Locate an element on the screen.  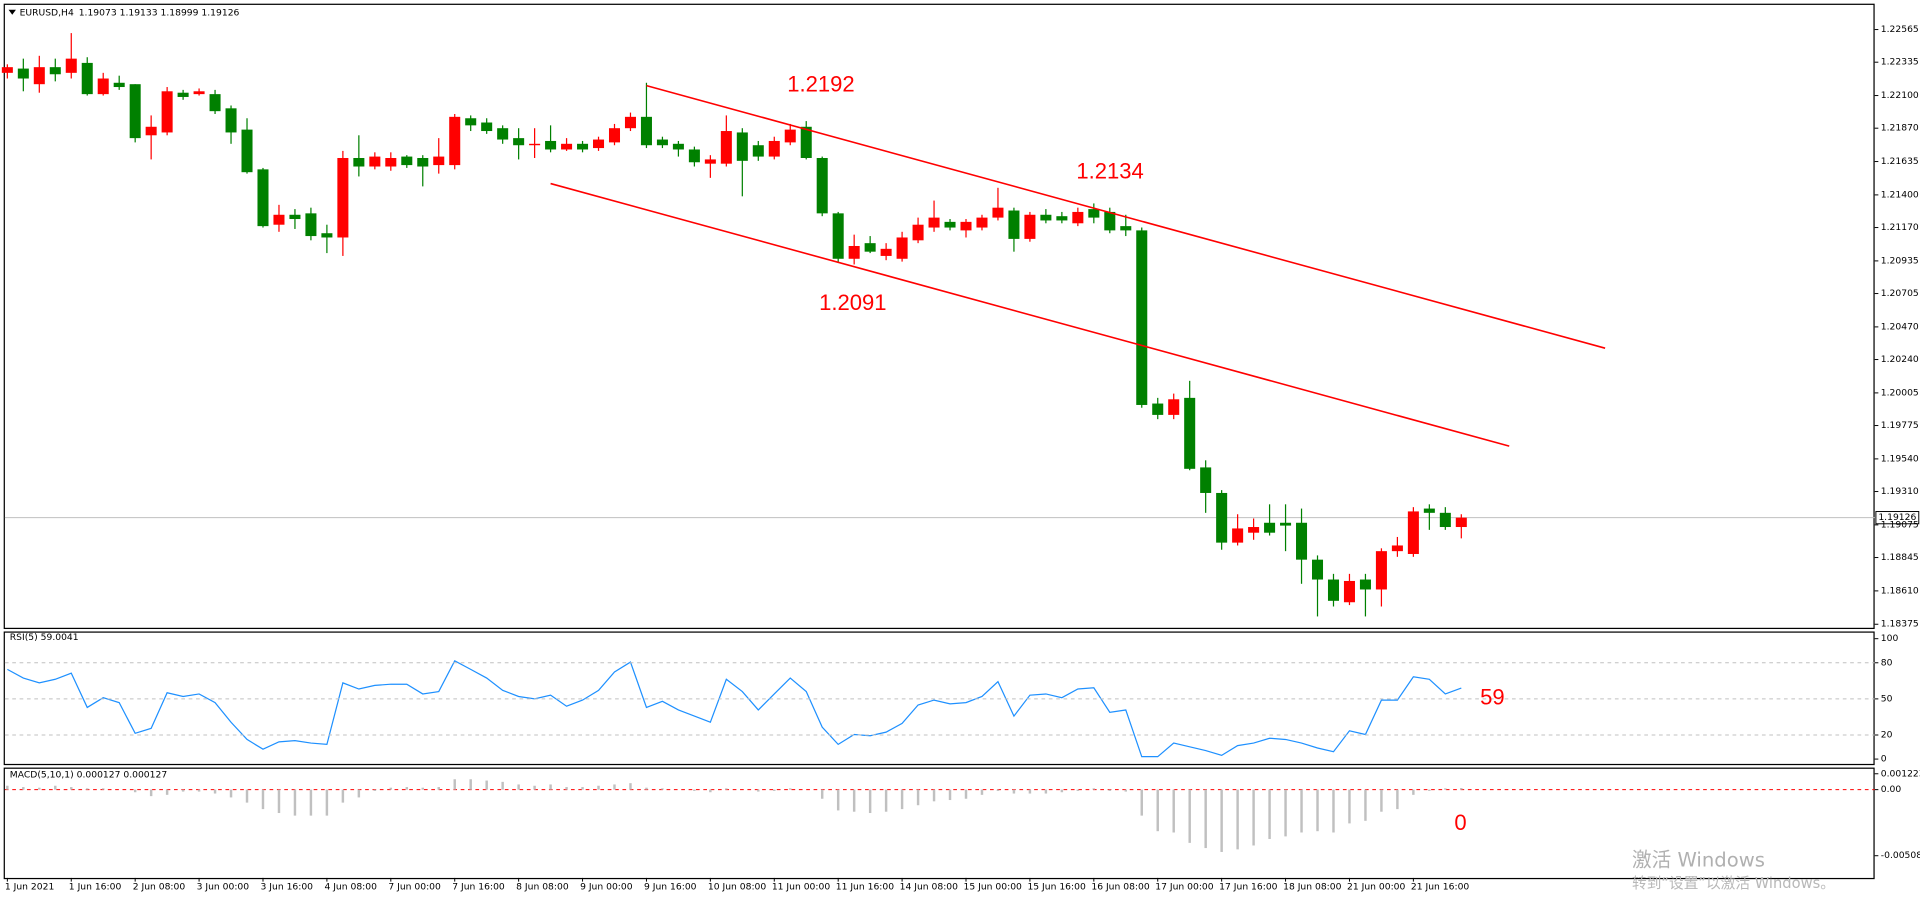
y-tick-label: 1.21635 is located at coordinates (1900, 161).